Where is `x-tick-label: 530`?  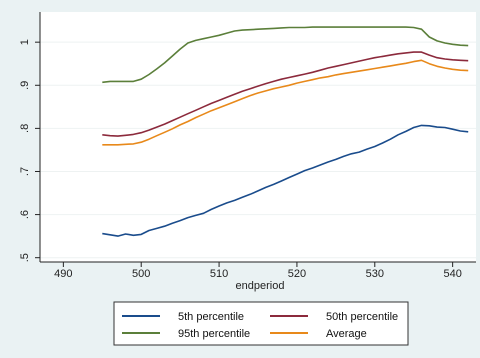
x-tick-label: 530 is located at coordinates (375, 274).